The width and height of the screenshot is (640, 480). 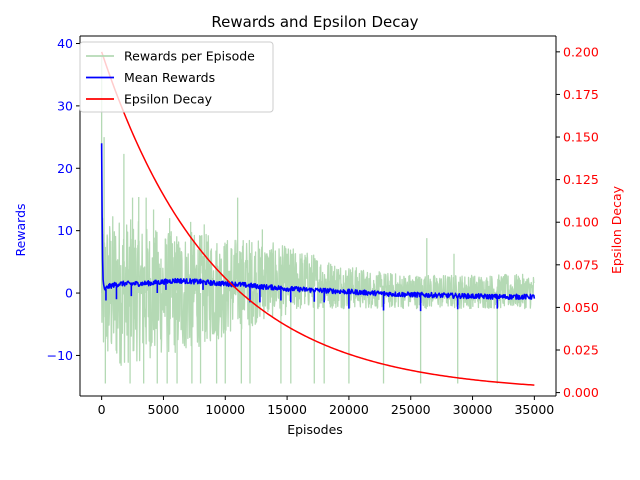 I want to click on x-tick-label: 0, so click(x=102, y=409).